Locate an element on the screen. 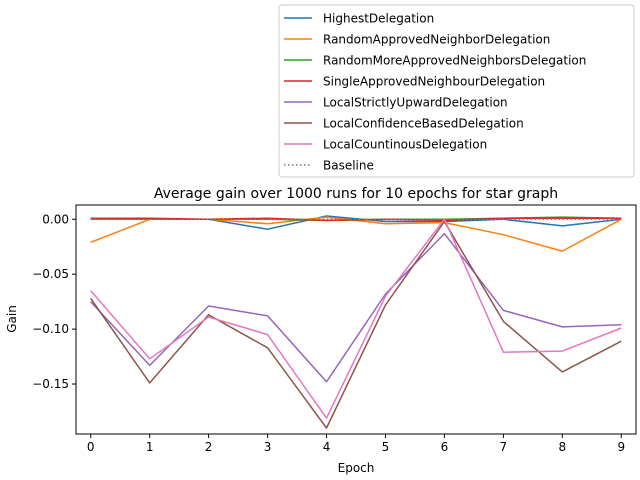  legend-label: LocalStrictlyUpwardDelegation is located at coordinates (415, 103).